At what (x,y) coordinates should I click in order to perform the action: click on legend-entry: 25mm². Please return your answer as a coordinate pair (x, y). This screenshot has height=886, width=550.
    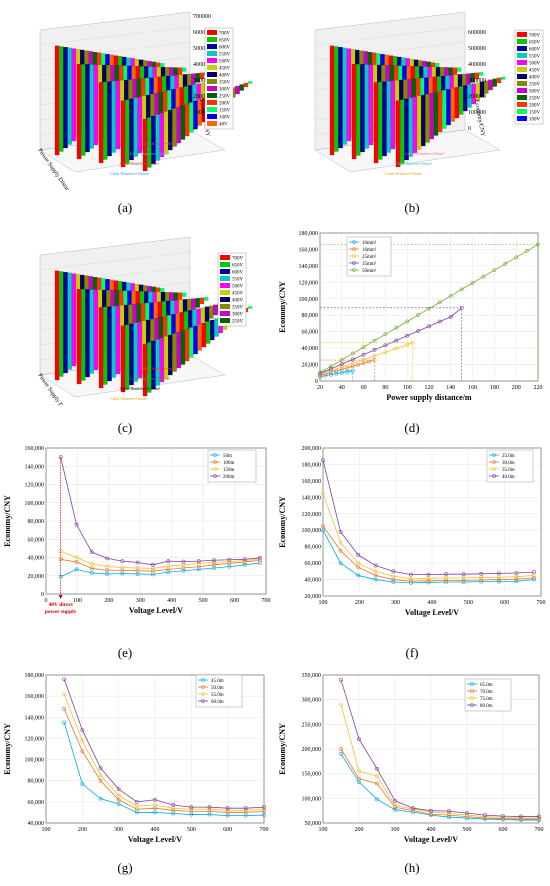
    Looking at the image, I should click on (369, 257).